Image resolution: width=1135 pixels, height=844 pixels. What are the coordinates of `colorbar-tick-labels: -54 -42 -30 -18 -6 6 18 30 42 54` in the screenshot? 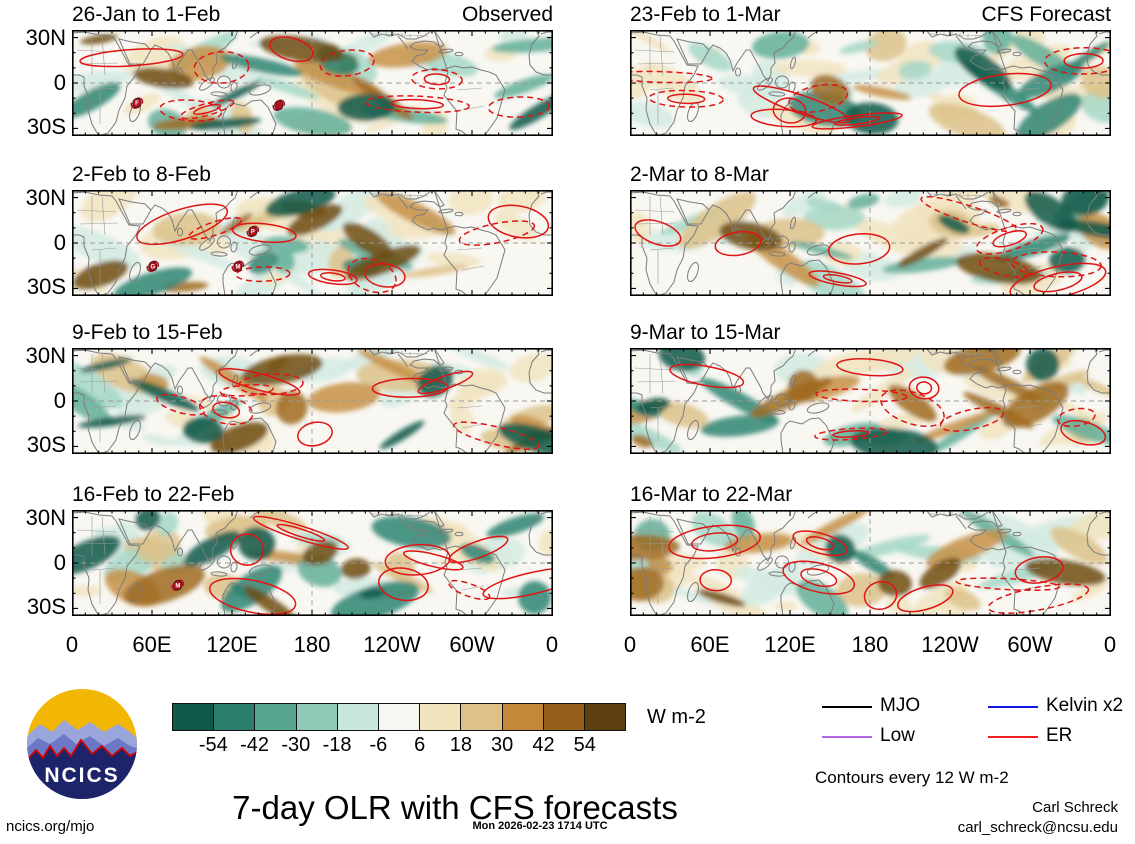 It's located at (399, 746).